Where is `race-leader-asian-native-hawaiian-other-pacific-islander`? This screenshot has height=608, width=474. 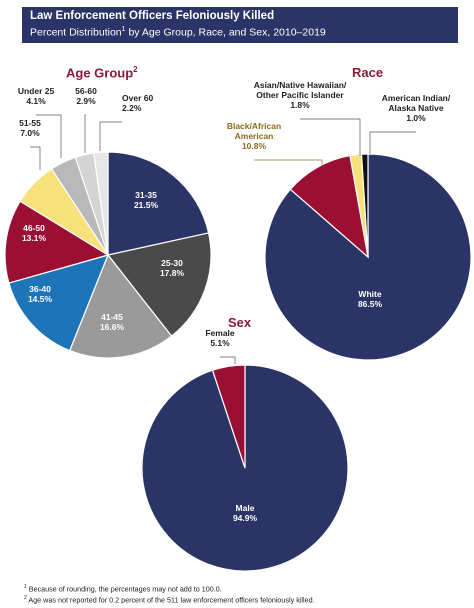
race-leader-asian-native-hawaiian-other-pacific-islander is located at coordinates (330, 137).